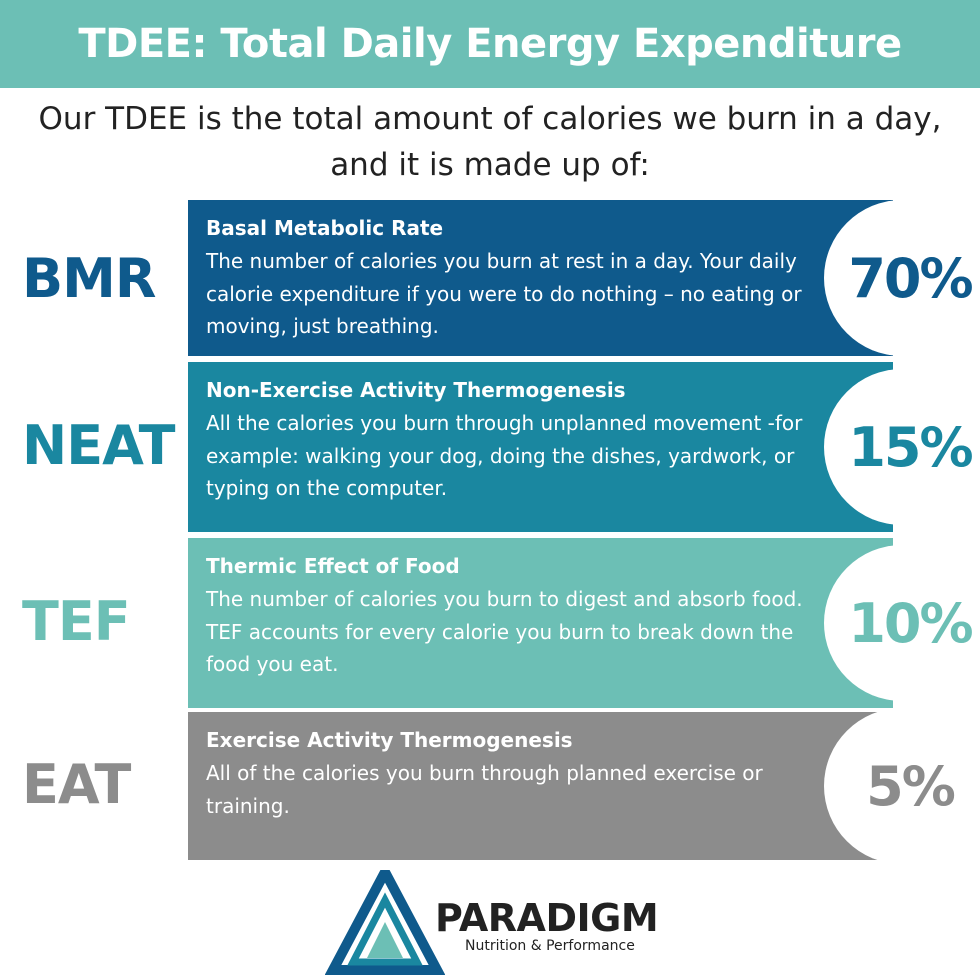 The image size is (980, 980). Describe the element at coordinates (76, 784) in the screenshot. I see `component-abbr: EAT` at that location.